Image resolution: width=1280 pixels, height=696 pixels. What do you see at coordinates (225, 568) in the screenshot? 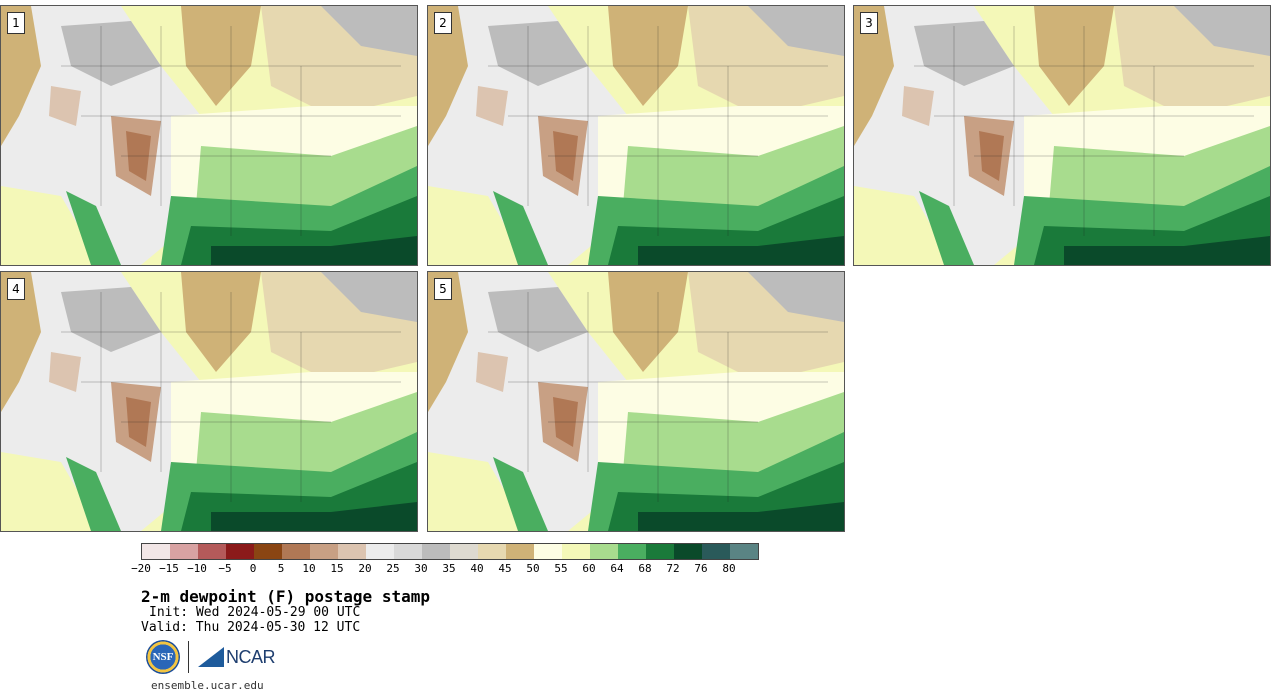
I see `colorbar-tick-label: −5` at bounding box center [225, 568].